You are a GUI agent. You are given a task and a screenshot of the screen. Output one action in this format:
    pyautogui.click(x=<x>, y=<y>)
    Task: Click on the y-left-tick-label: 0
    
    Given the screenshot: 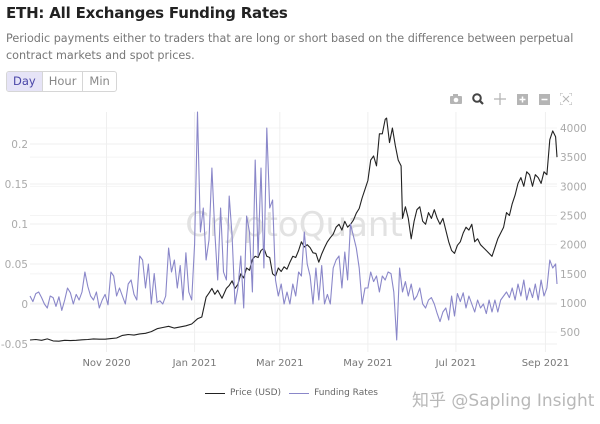 What is the action you would take?
    pyautogui.click(x=24, y=305)
    